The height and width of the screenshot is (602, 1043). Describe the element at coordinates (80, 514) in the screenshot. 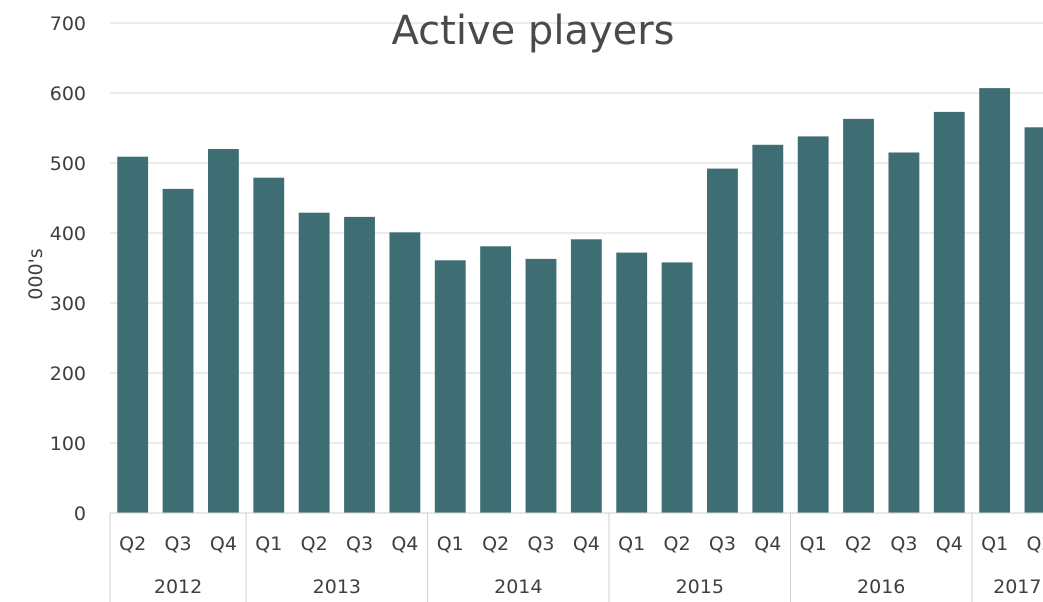

I see `y-tick-label: 0` at that location.